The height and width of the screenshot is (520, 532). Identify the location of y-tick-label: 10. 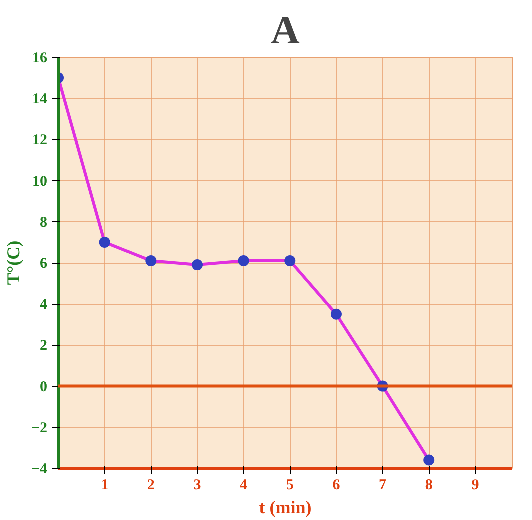
(40, 182).